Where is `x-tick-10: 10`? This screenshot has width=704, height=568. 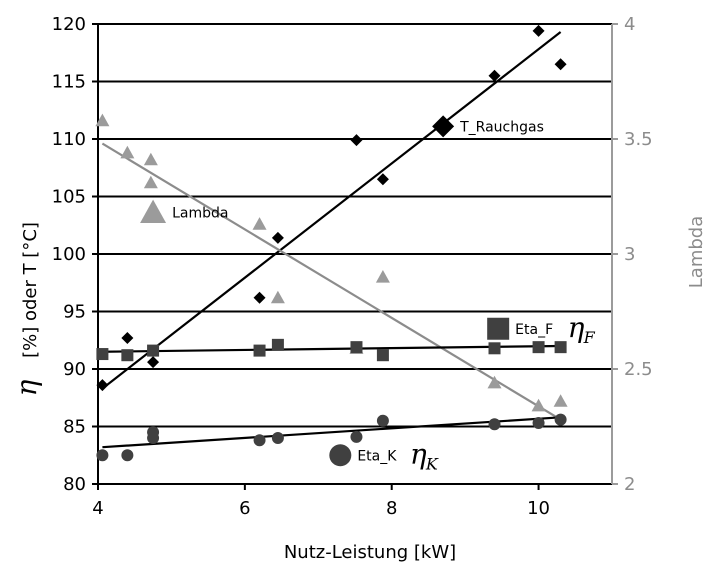
x-tick-10: 10 is located at coordinates (538, 508).